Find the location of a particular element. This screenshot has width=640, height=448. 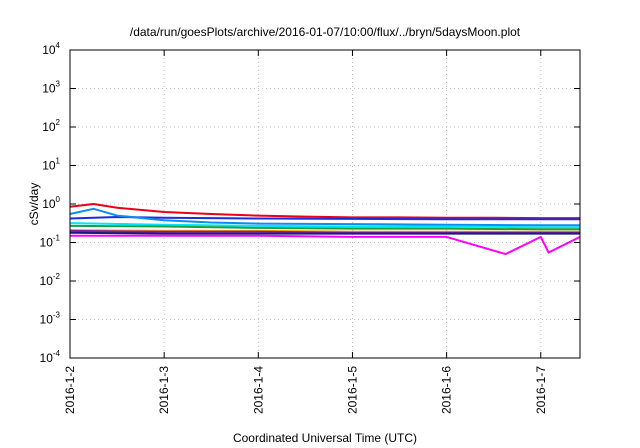

y-tick-label: 10⁻² is located at coordinates (50, 280).